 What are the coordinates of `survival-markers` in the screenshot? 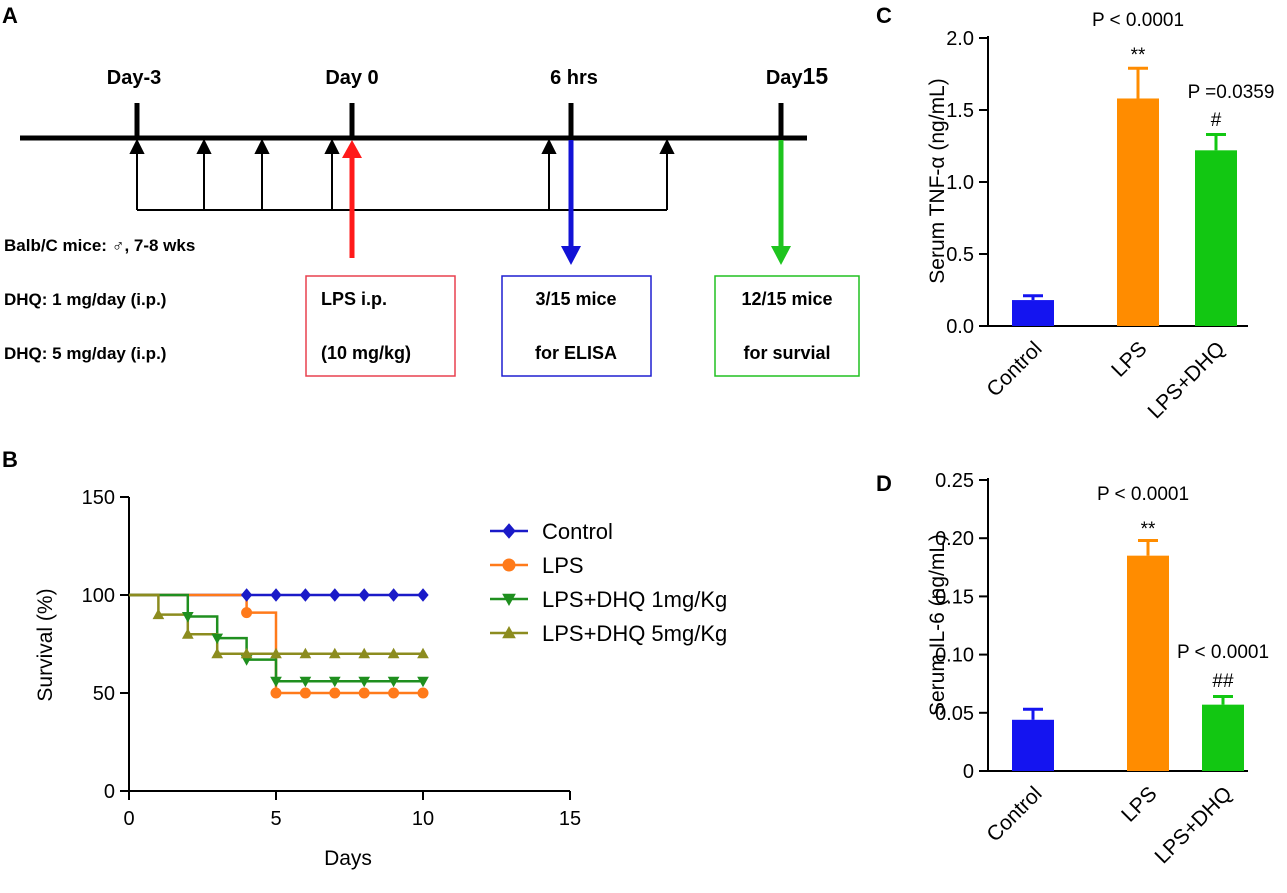 It's located at (290, 643).